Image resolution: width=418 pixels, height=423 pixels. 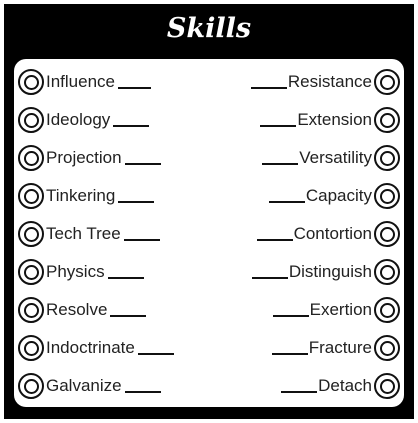 I want to click on skill-label: Tinkering, so click(x=81, y=195).